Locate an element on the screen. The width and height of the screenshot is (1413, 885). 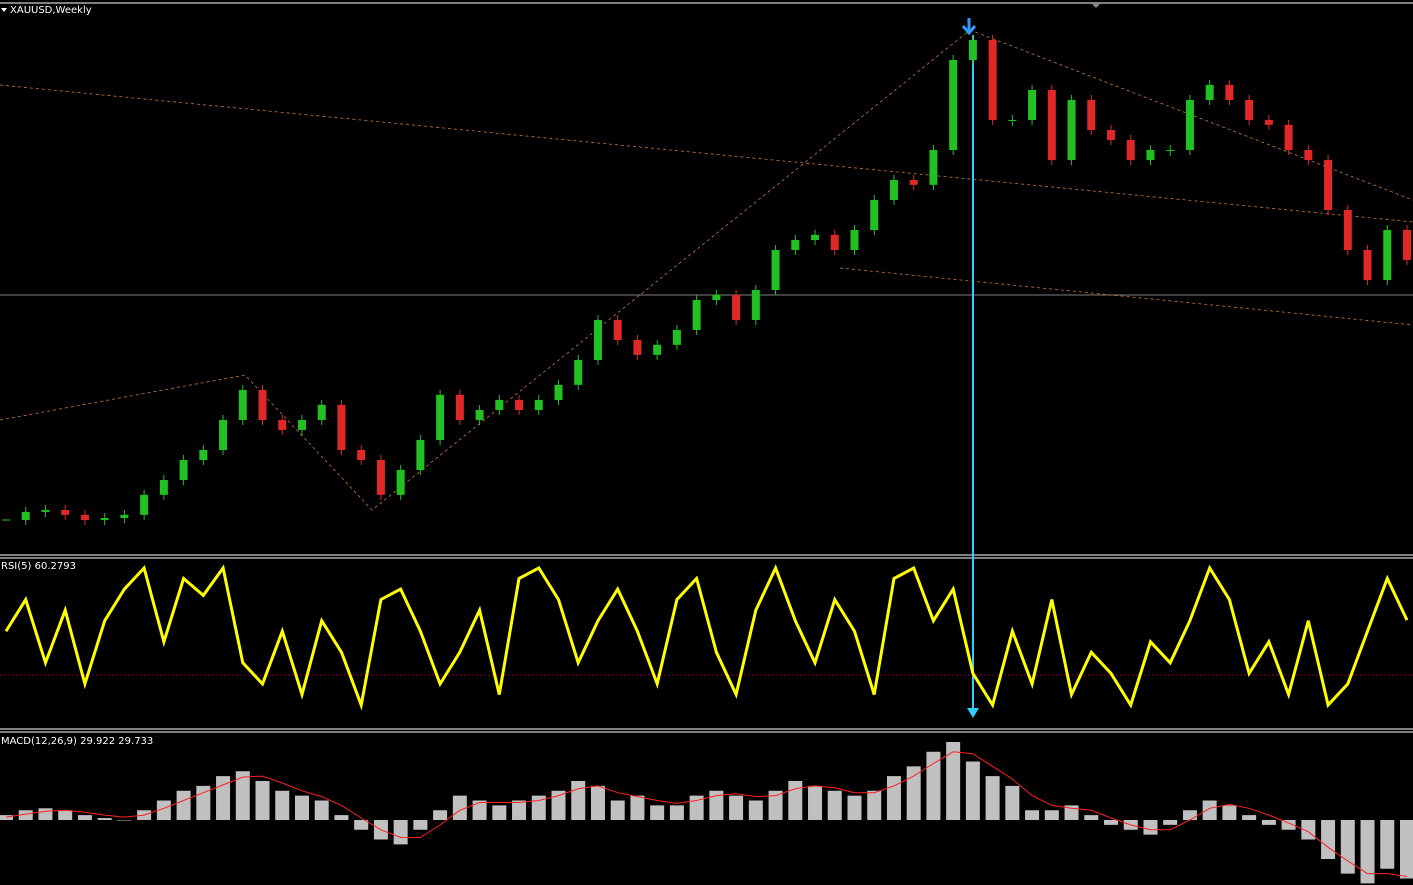
down-arrow-icon is located at coordinates (969, 27).